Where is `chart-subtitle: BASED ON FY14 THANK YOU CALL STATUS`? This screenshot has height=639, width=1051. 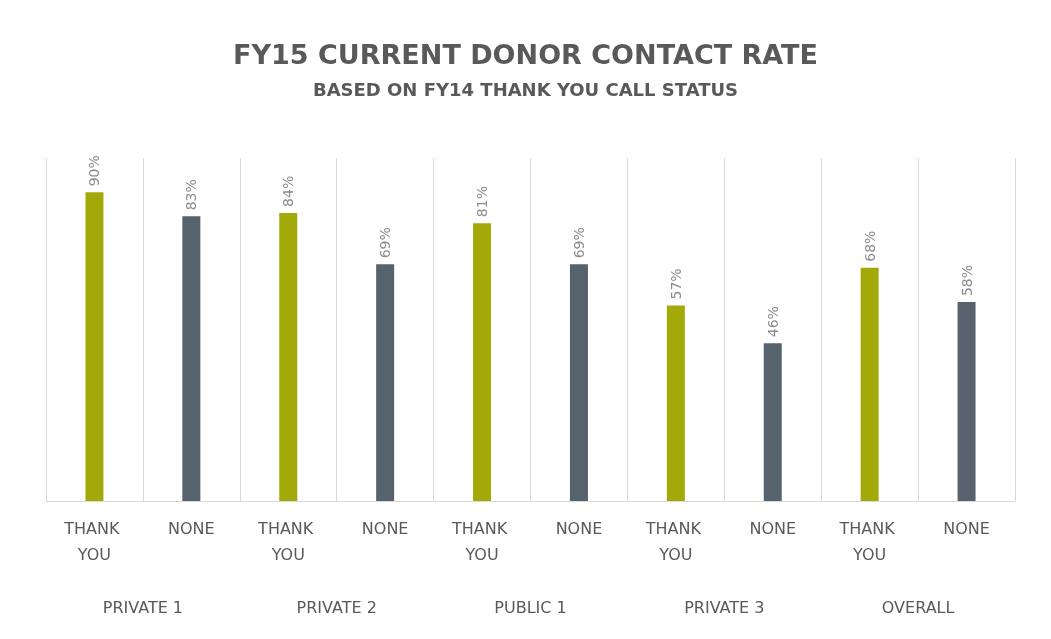 chart-subtitle: BASED ON FY14 THANK YOU CALL STATUS is located at coordinates (525, 89).